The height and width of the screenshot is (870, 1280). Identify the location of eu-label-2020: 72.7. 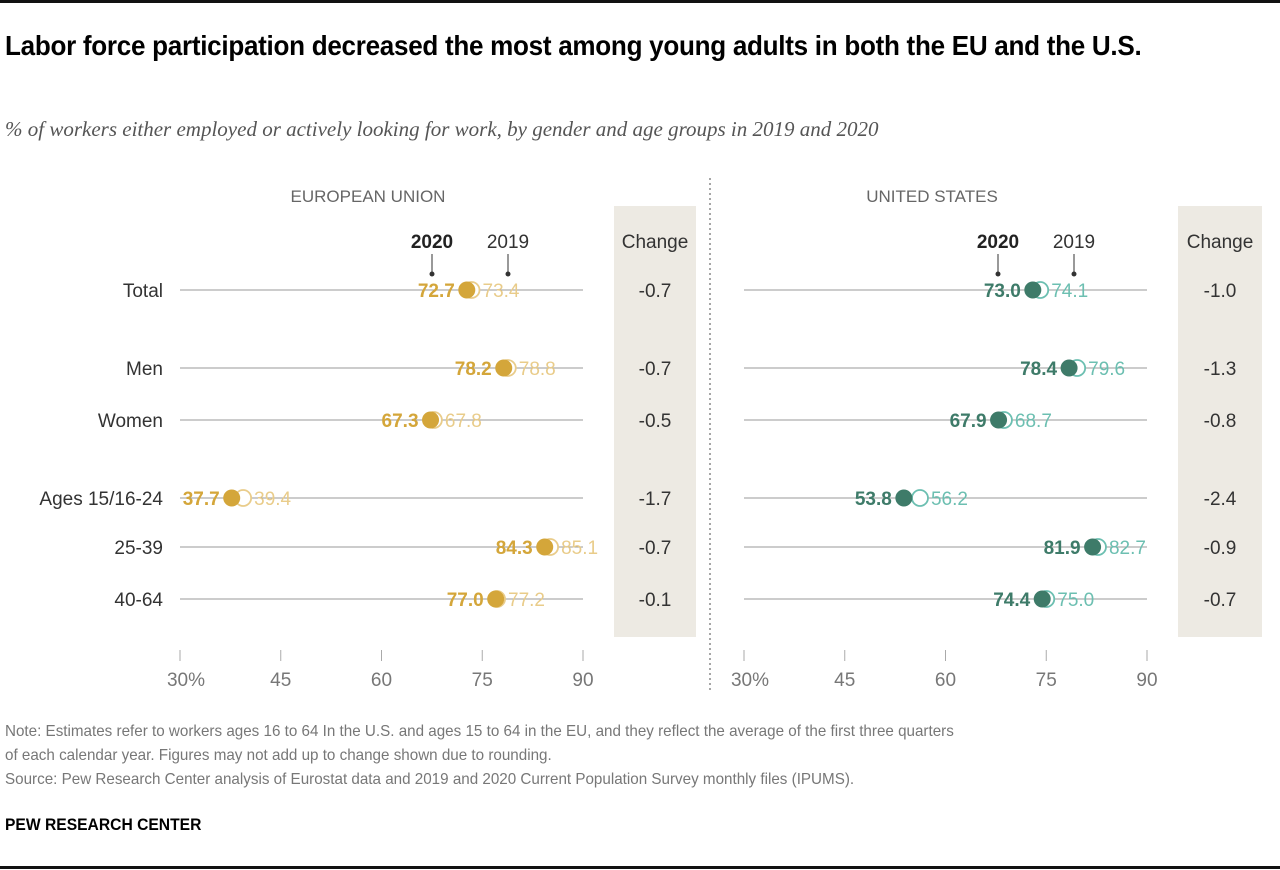
(436, 291).